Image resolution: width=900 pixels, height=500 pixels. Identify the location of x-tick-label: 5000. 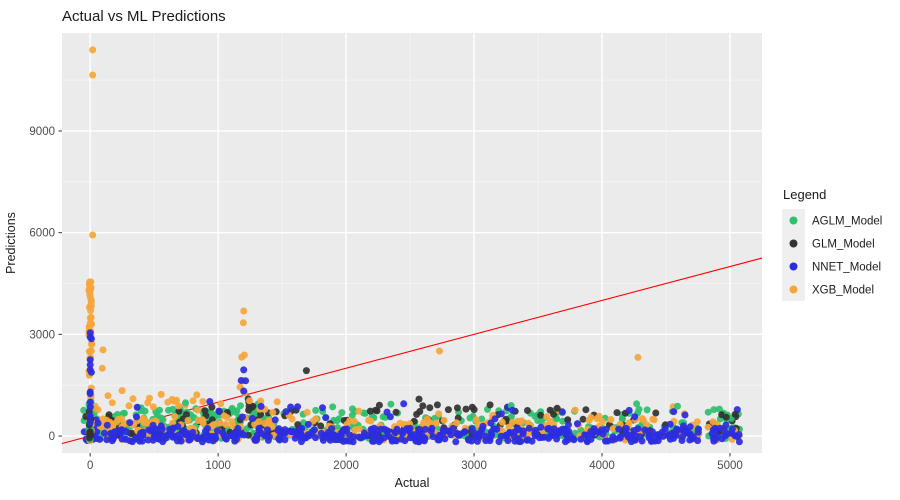
(730, 466).